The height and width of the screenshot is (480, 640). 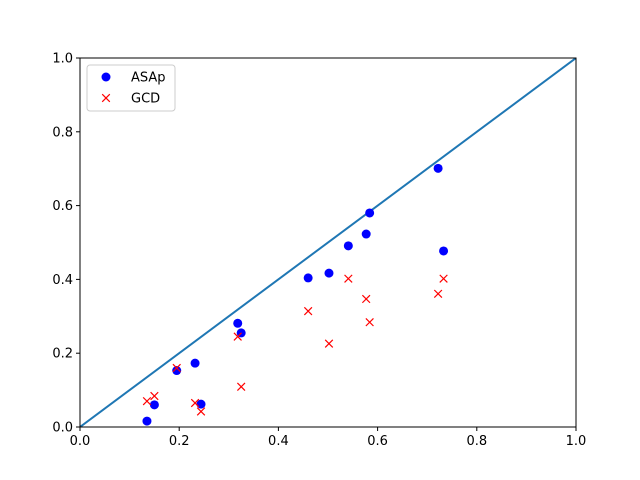 What do you see at coordinates (377, 441) in the screenshot?
I see `x-tick-label: 0.6` at bounding box center [377, 441].